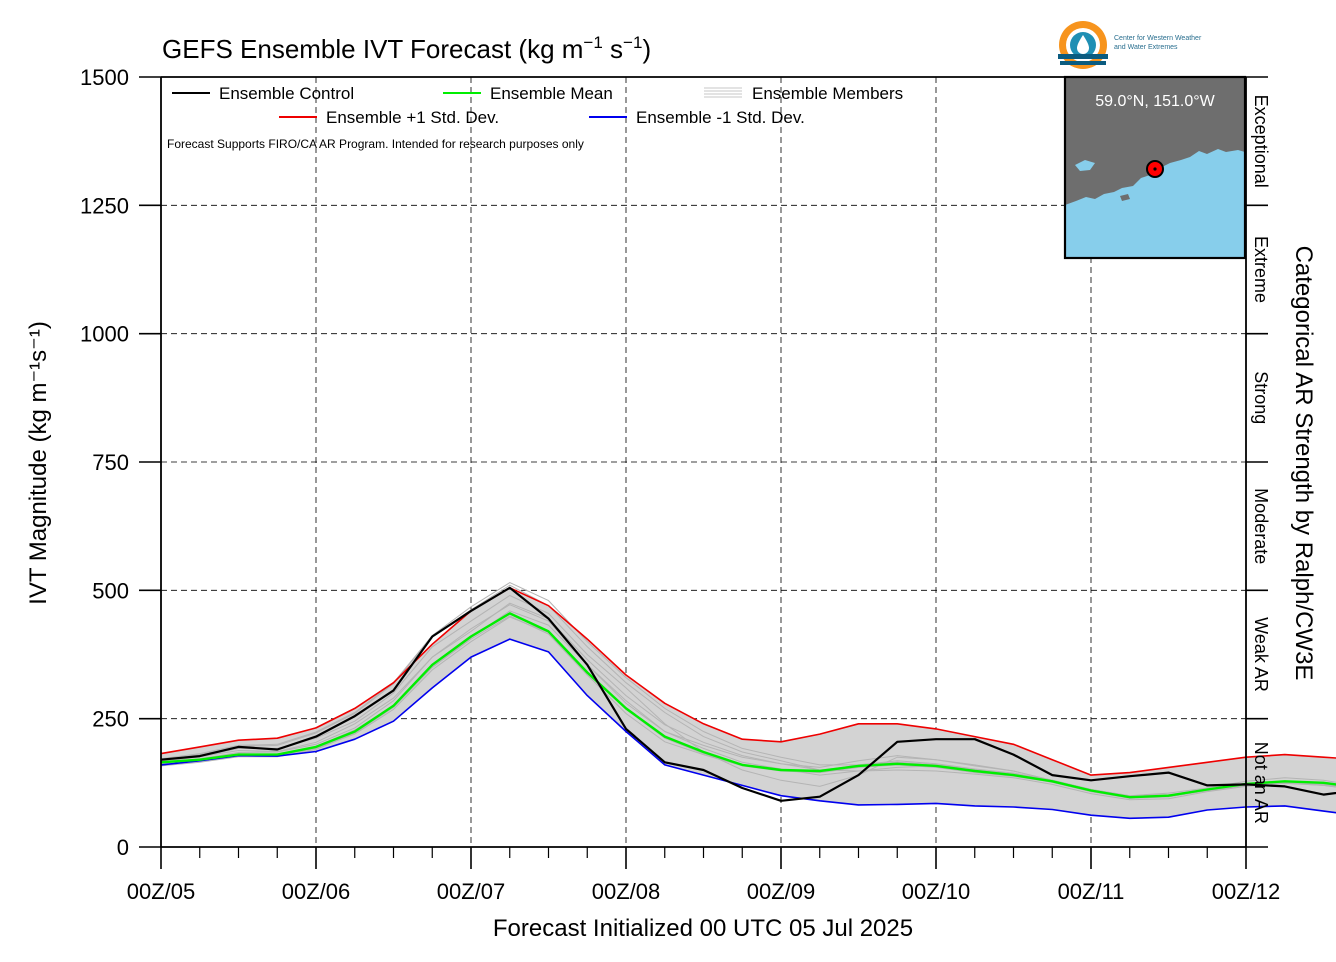 This screenshot has width=1336, height=962. What do you see at coordinates (1246, 891) in the screenshot?
I see `x-tick-label-168: 00Z/12` at bounding box center [1246, 891].